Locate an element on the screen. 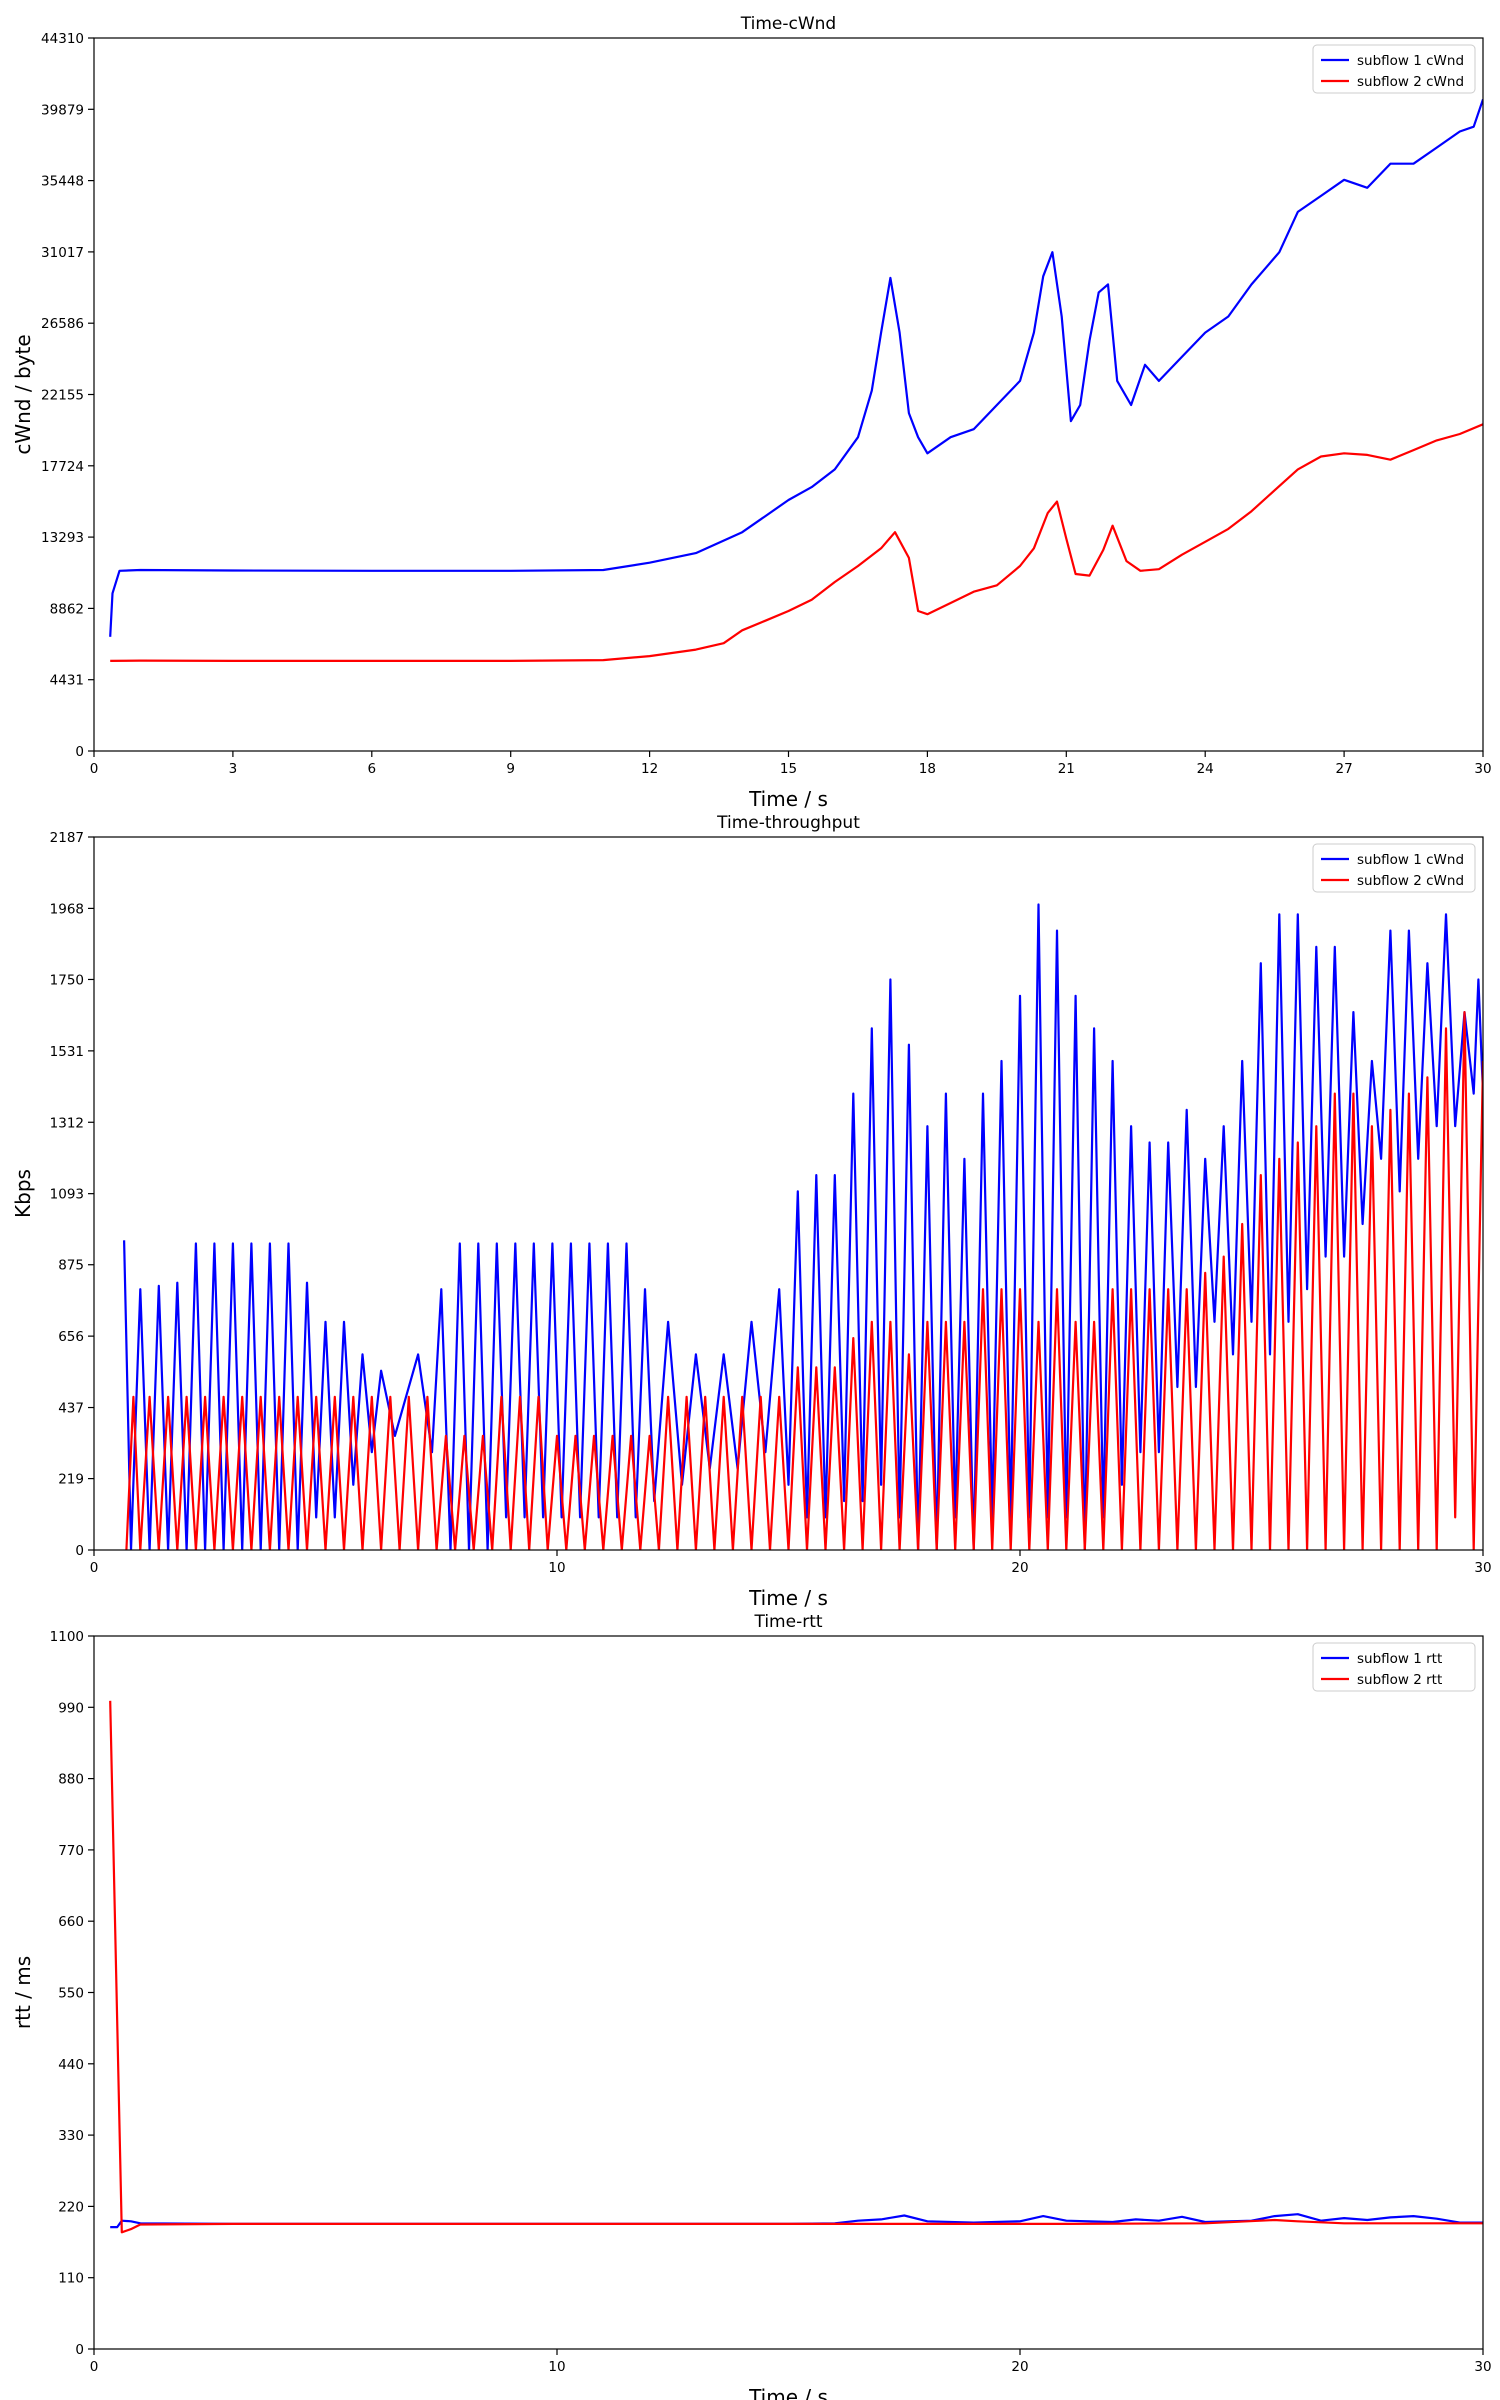 Image resolution: width=1500 pixels, height=2400 pixels. legend: subflow 1 rtt subflow 2 rtt is located at coordinates (1394, 1667).